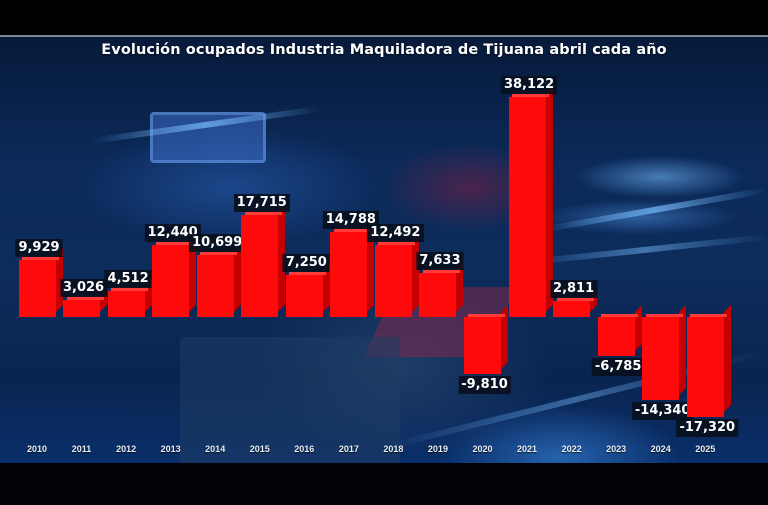 The image size is (768, 505). What do you see at coordinates (37, 449) in the screenshot?
I see `x-axis-label-2010: 2010` at bounding box center [37, 449].